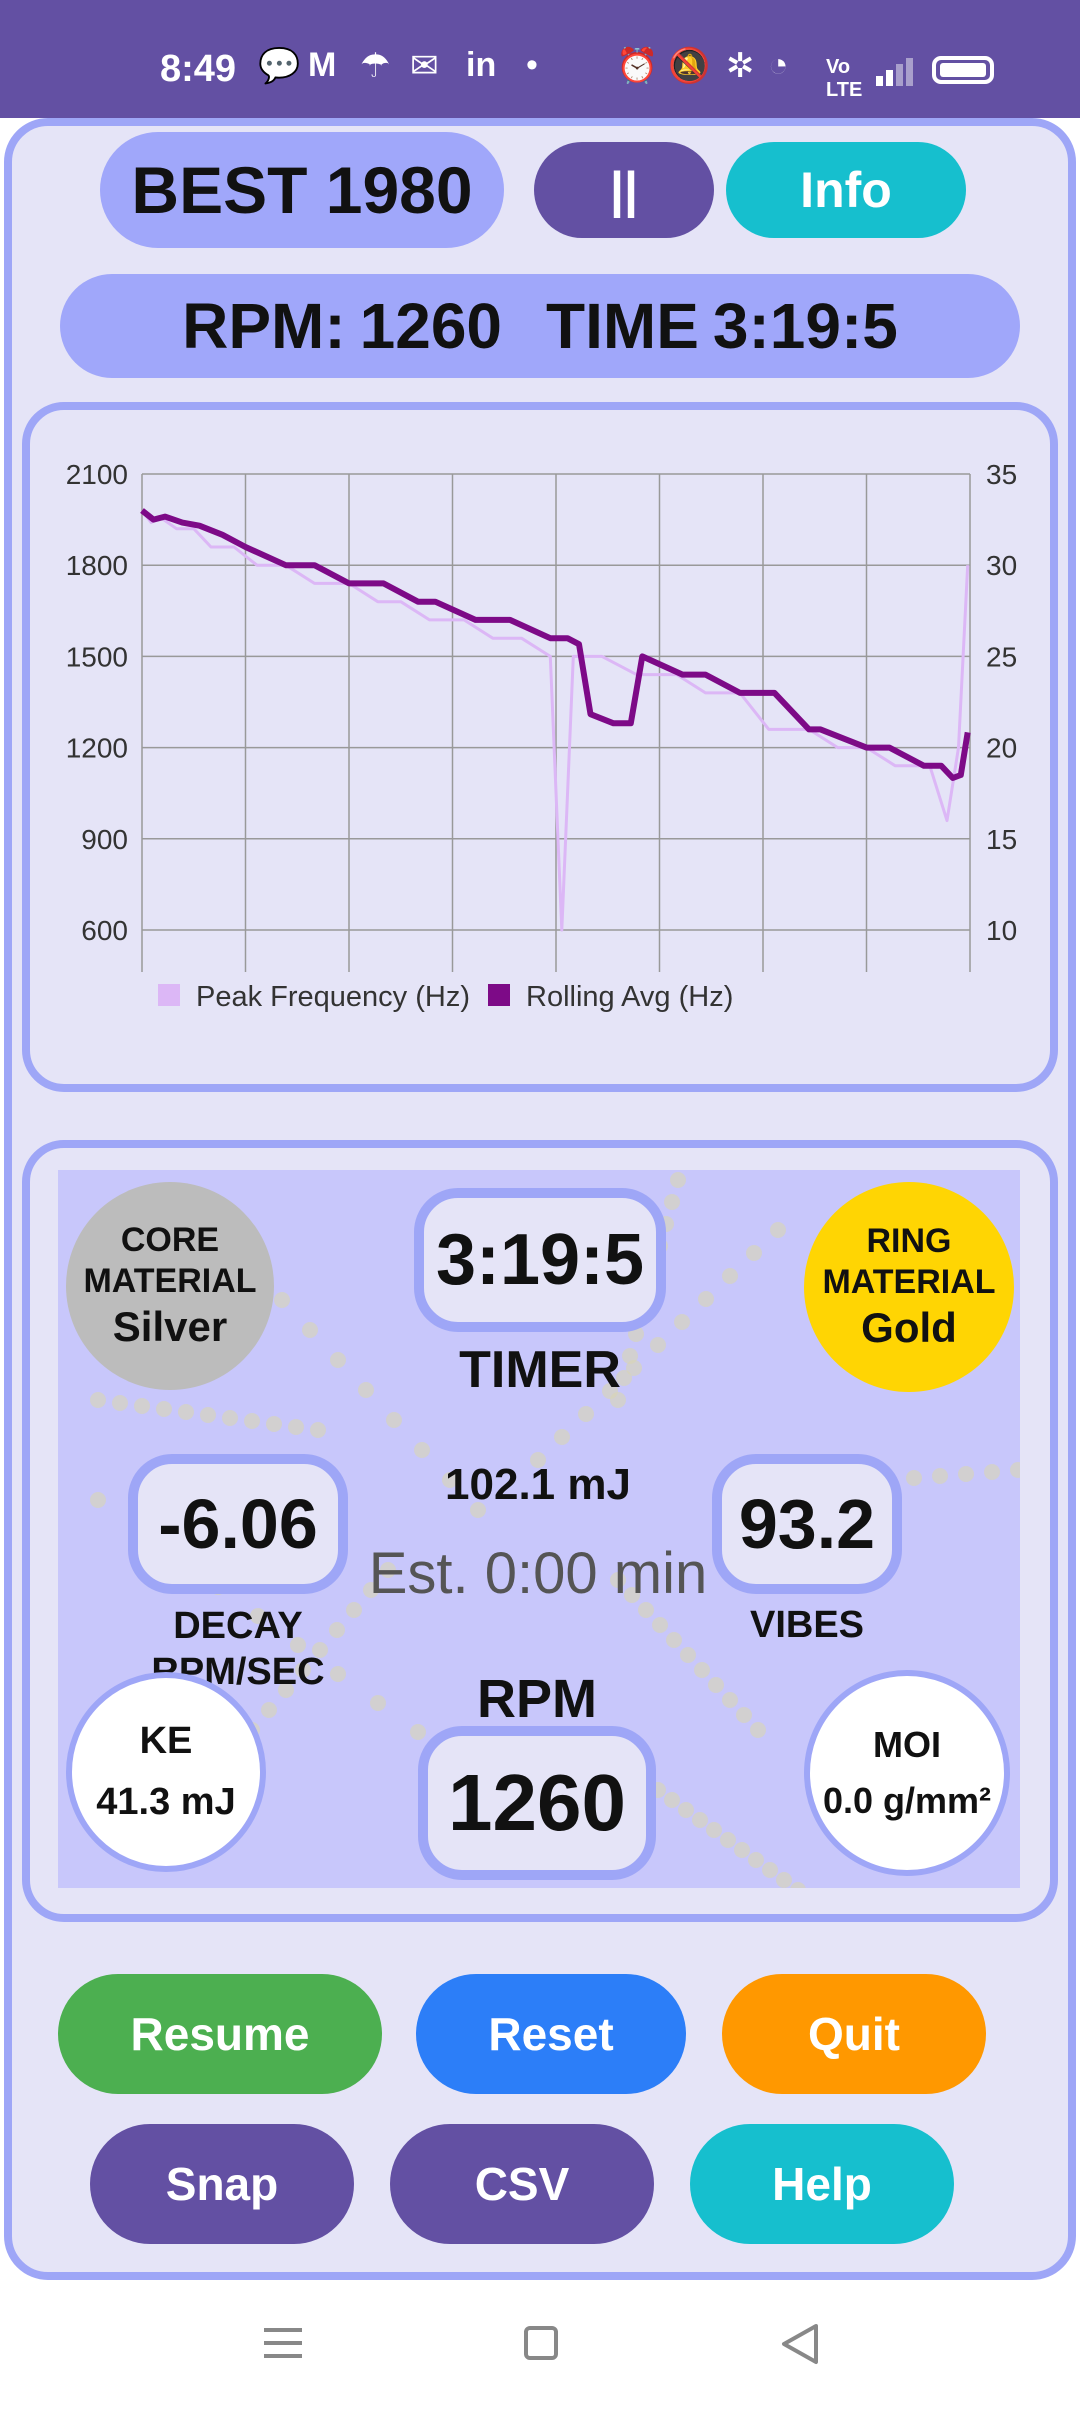 This screenshot has height=2412, width=1080. I want to click on reset-button: Reset, so click(551, 2034).